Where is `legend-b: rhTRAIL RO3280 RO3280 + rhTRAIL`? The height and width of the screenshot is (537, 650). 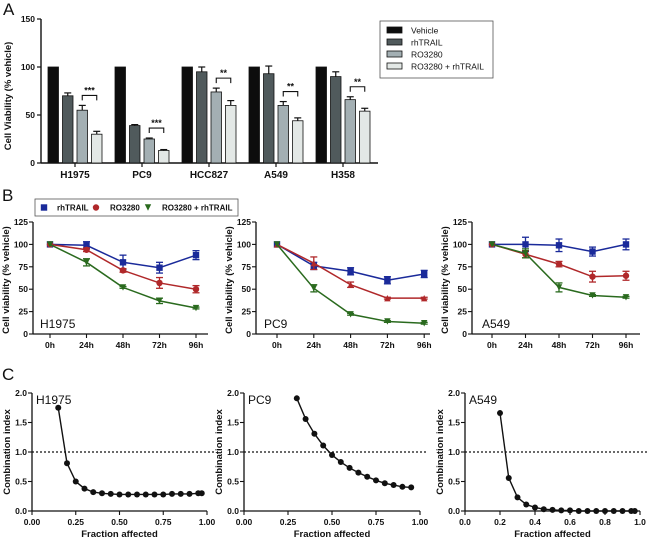
legend-b: rhTRAIL RO3280 RO3280 + rhTRAIL is located at coordinates (136, 207).